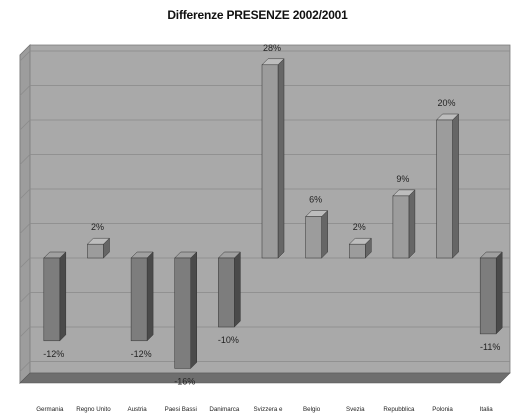 The width and height of the screenshot is (515, 417). Describe the element at coordinates (399, 409) in the screenshot. I see `x-tick-label: Repubblica` at that location.